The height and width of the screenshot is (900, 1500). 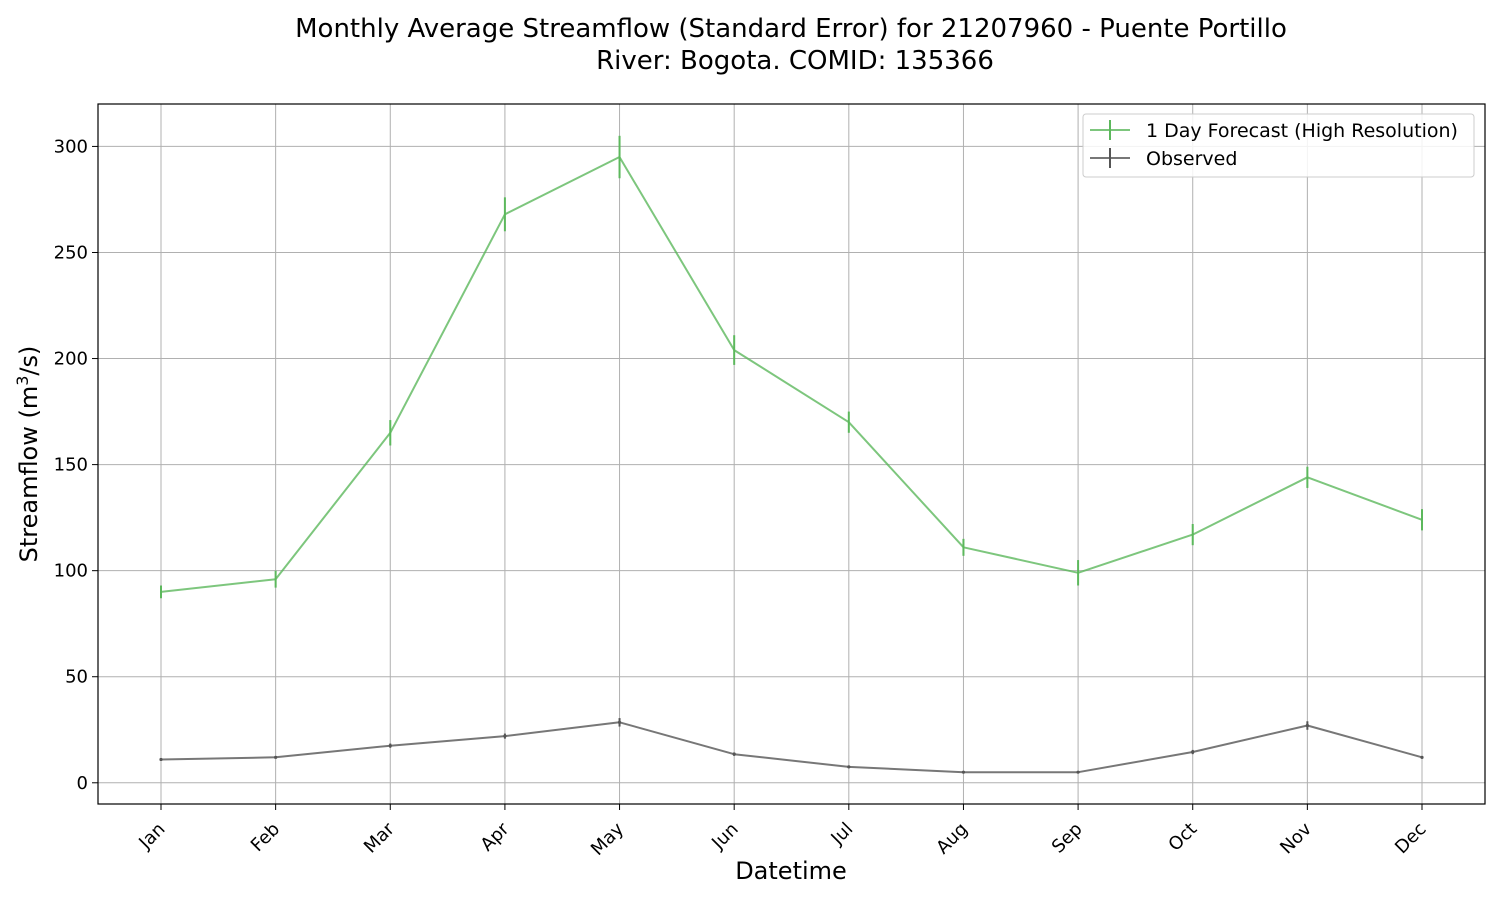 I want to click on y-tick-label: 50, so click(x=76, y=677).